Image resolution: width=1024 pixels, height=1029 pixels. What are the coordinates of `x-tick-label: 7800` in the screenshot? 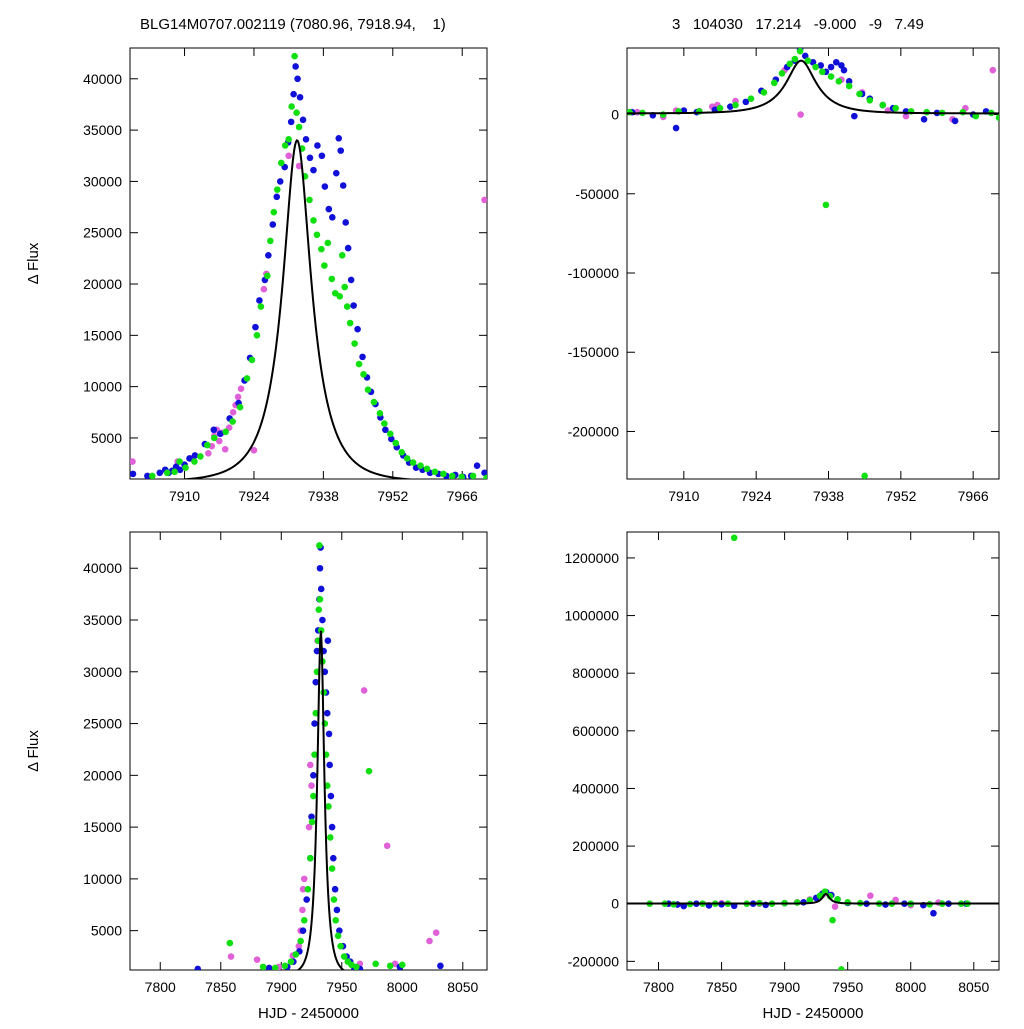 It's located at (160, 987).